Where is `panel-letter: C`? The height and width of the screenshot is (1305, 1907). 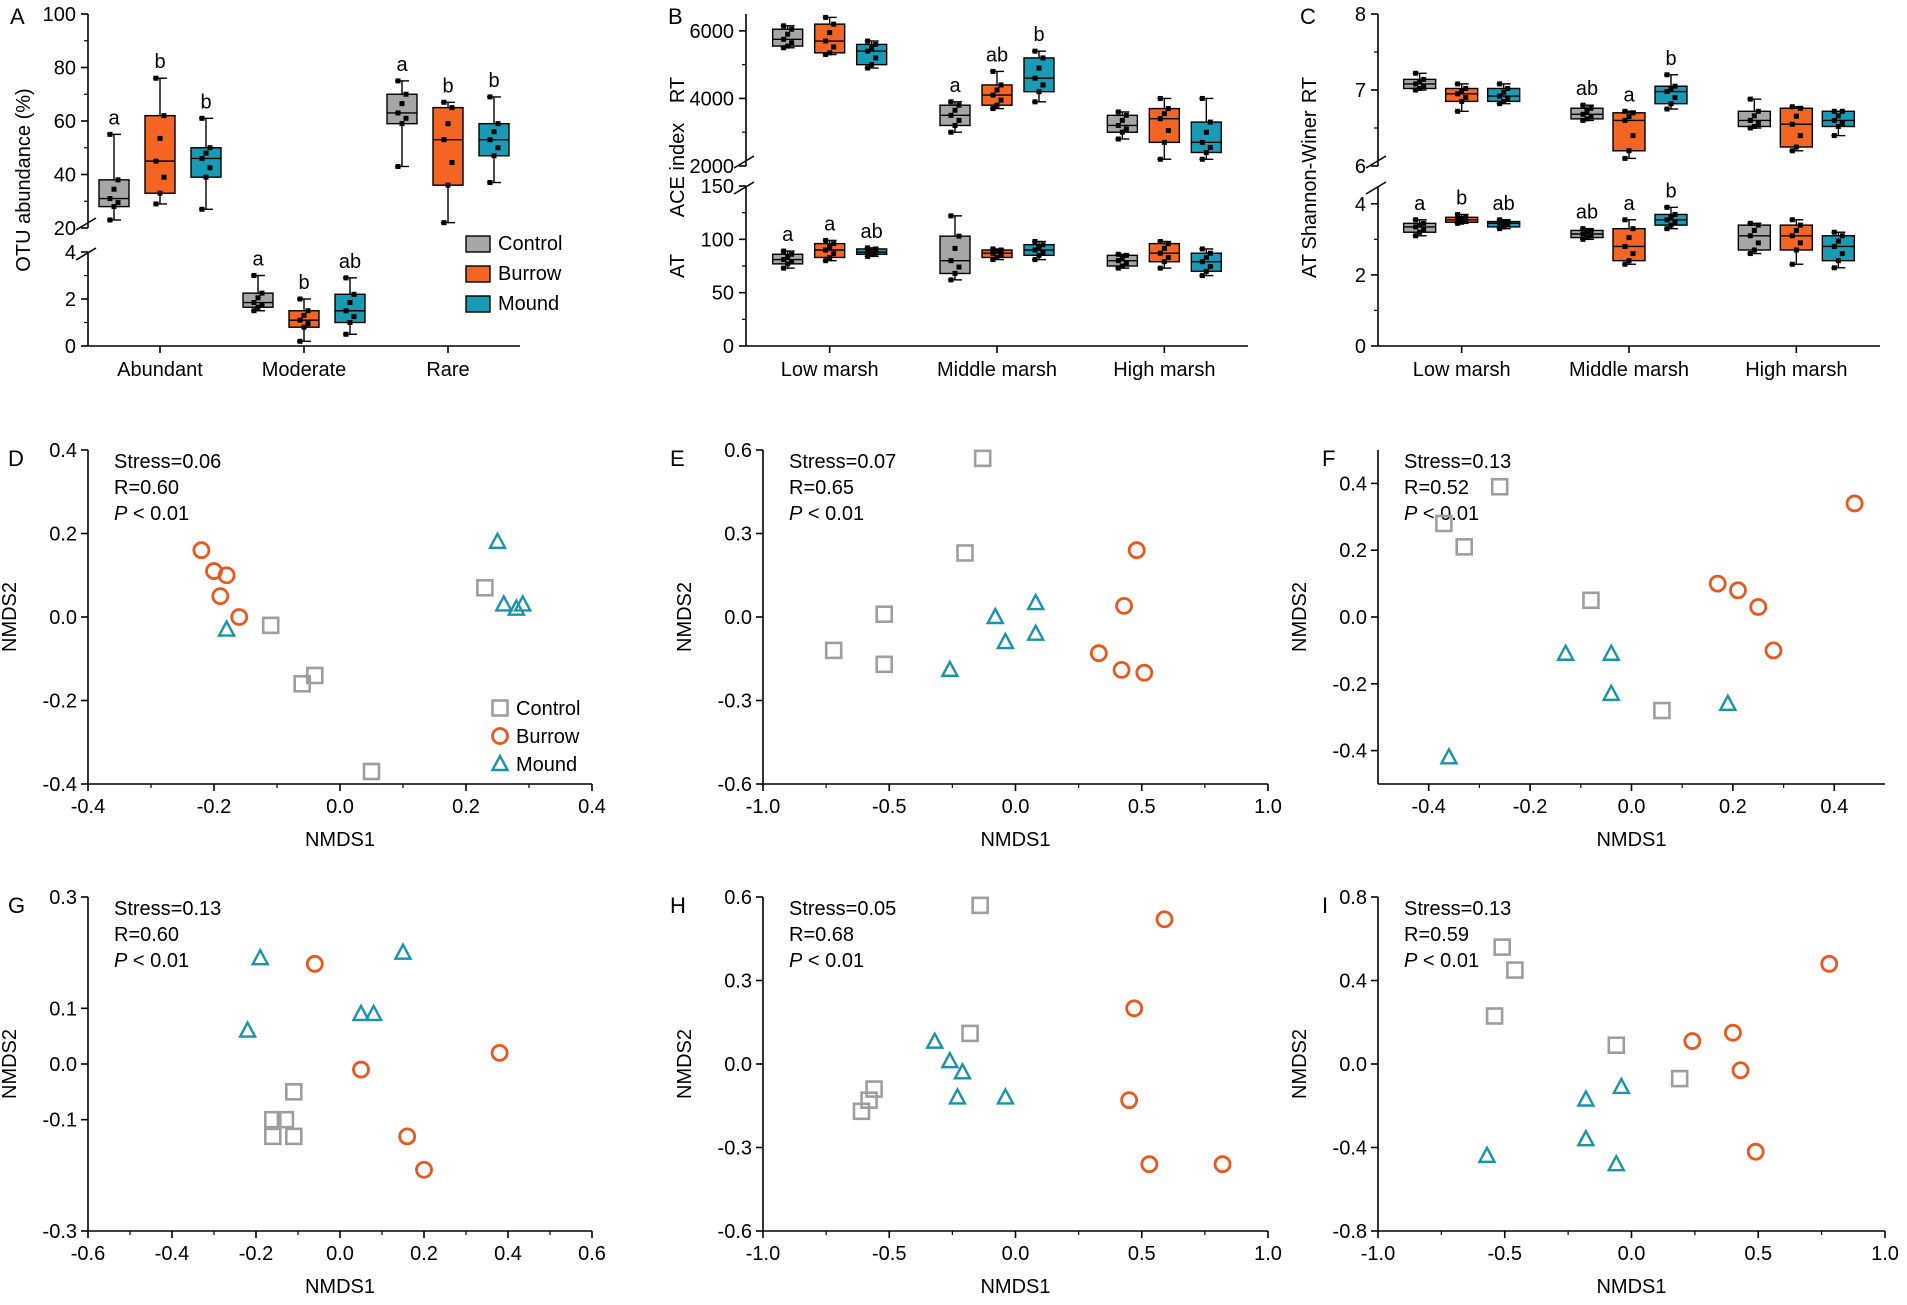
panel-letter: C is located at coordinates (1308, 16).